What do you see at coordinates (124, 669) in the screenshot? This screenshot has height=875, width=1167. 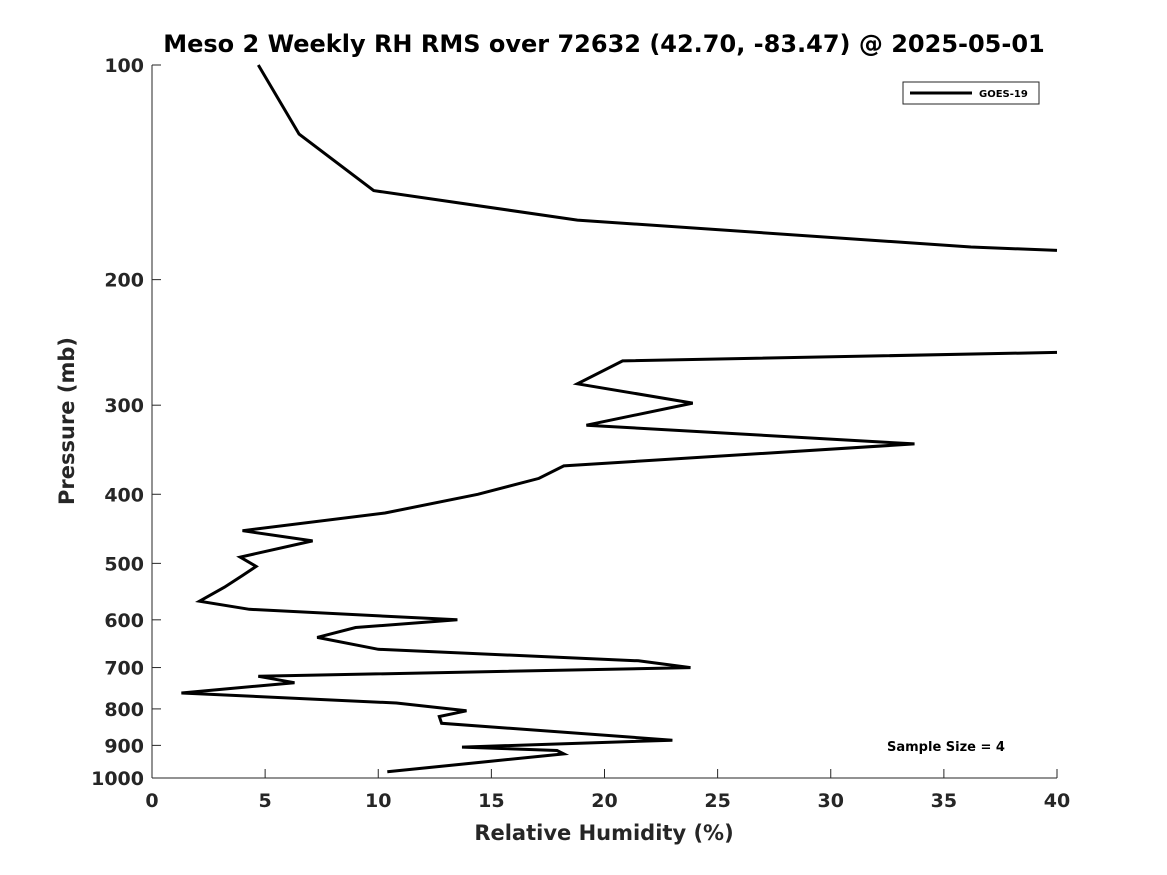 I see `y-tick-label: 700` at bounding box center [124, 669].